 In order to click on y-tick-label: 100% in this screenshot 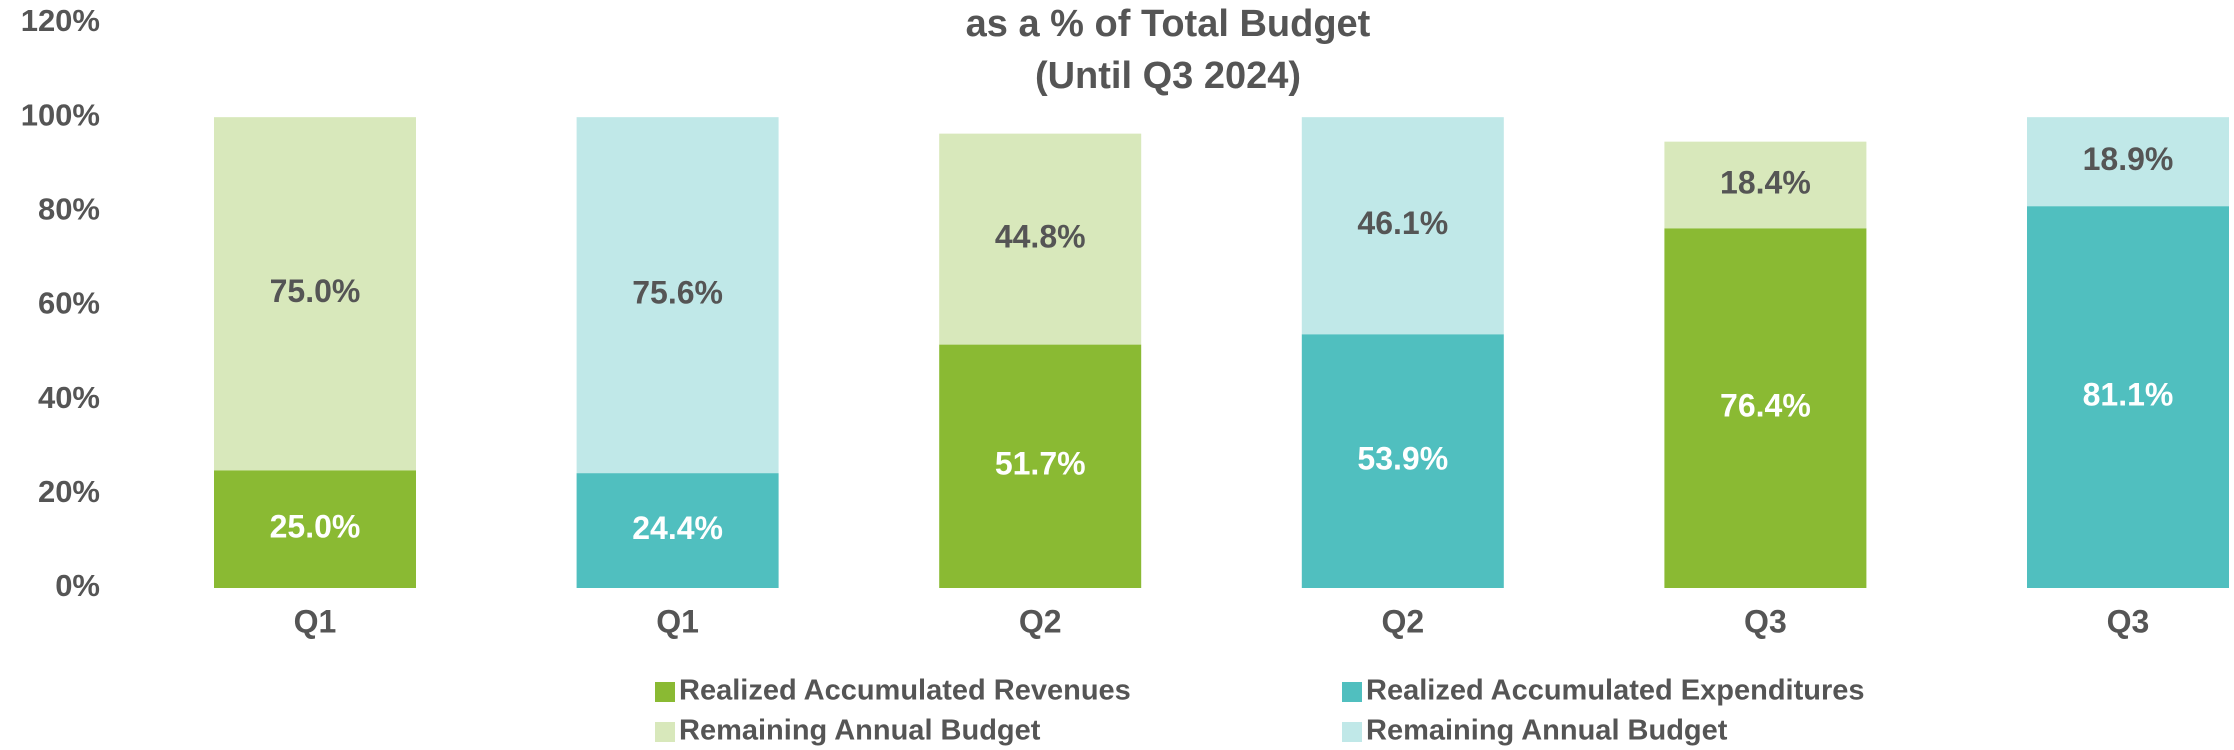, I will do `click(60, 114)`.